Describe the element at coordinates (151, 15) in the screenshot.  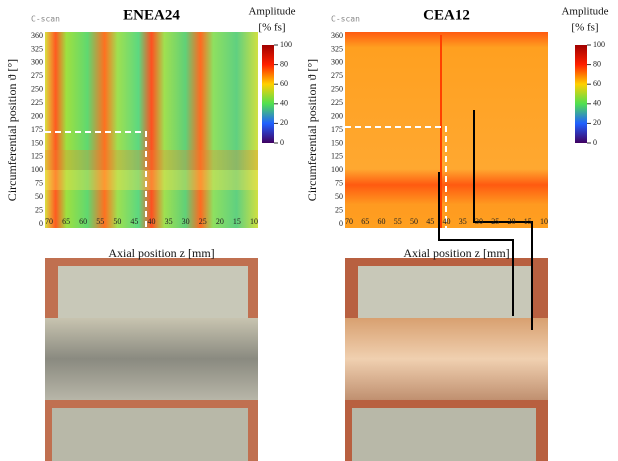
I see `panel-title: ENEA24` at that location.